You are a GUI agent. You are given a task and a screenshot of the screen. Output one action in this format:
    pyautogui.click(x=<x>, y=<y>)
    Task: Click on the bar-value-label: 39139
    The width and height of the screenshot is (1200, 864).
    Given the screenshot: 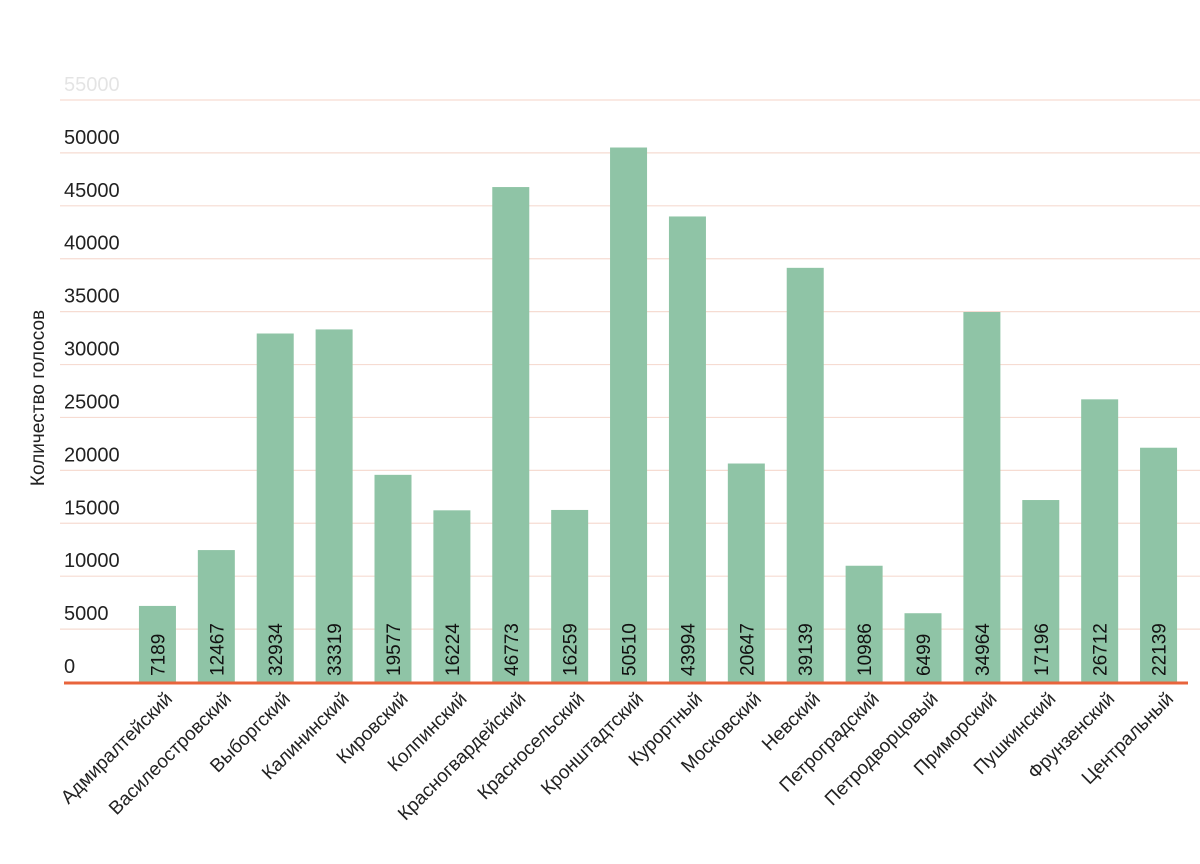 What is the action you would take?
    pyautogui.click(x=806, y=649)
    